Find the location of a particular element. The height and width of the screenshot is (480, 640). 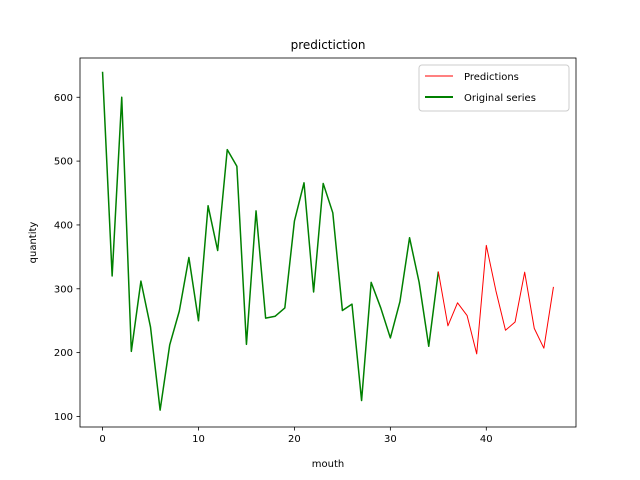

x-axis-ticks: 0 10 20 30 40 is located at coordinates (296, 436).